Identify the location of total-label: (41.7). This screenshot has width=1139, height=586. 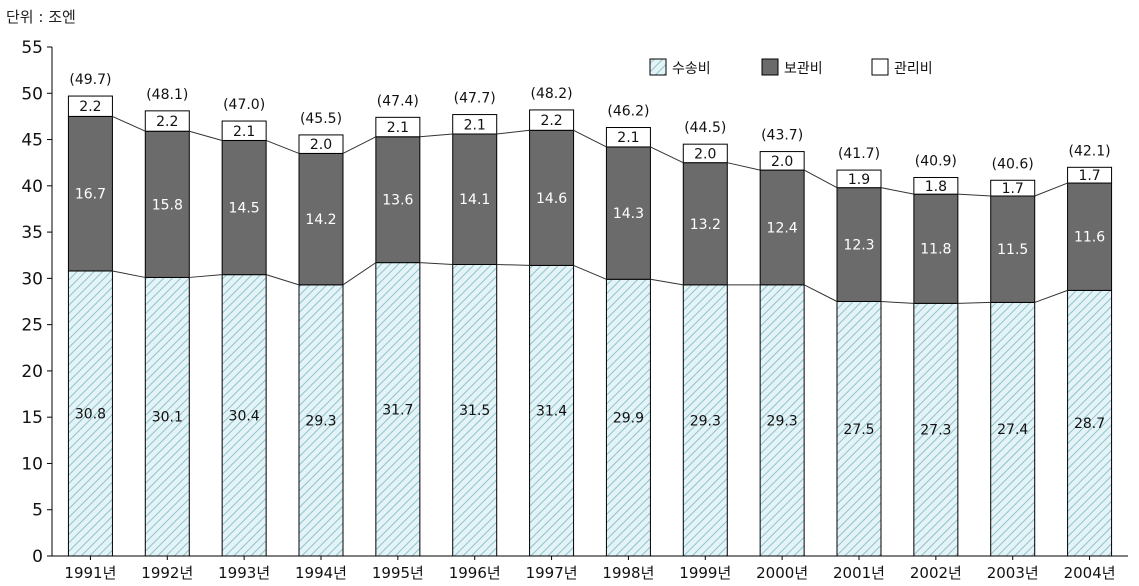
(859, 154).